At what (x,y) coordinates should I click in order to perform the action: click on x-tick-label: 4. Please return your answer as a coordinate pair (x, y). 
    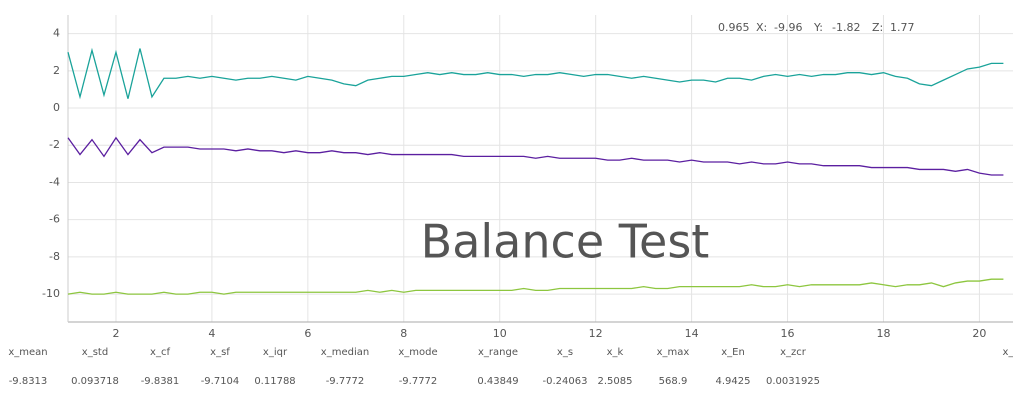
    Looking at the image, I should click on (211, 333).